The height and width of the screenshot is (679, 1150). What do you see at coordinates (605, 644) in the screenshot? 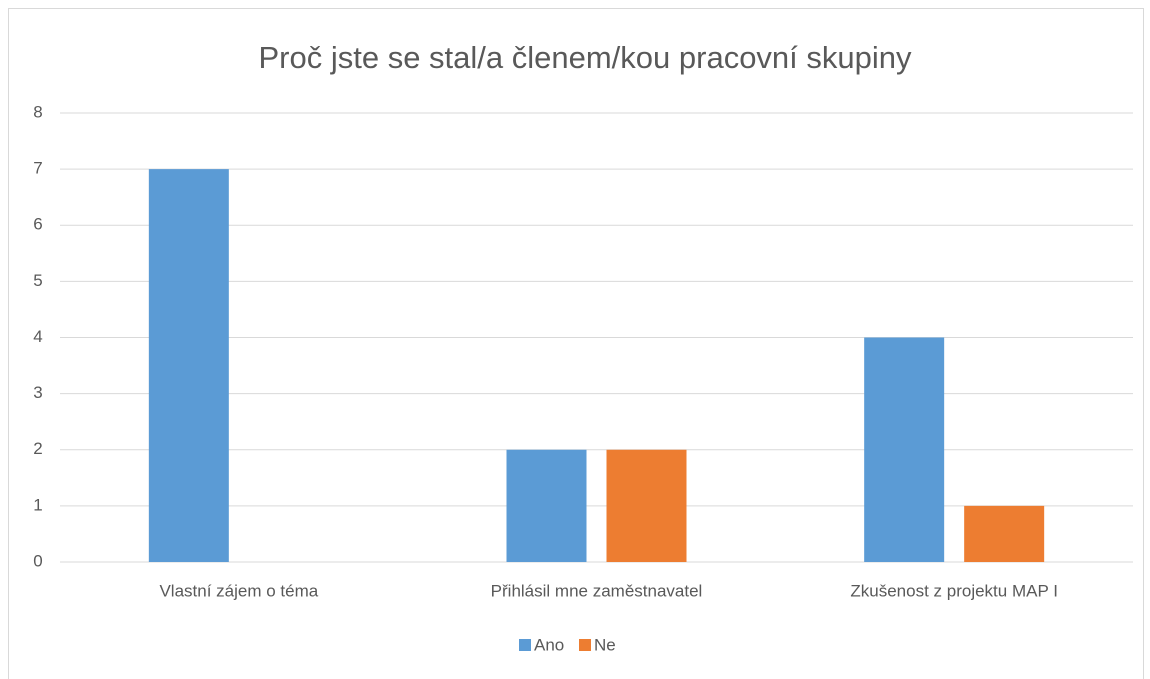
I see `legend-label: Ne` at bounding box center [605, 644].